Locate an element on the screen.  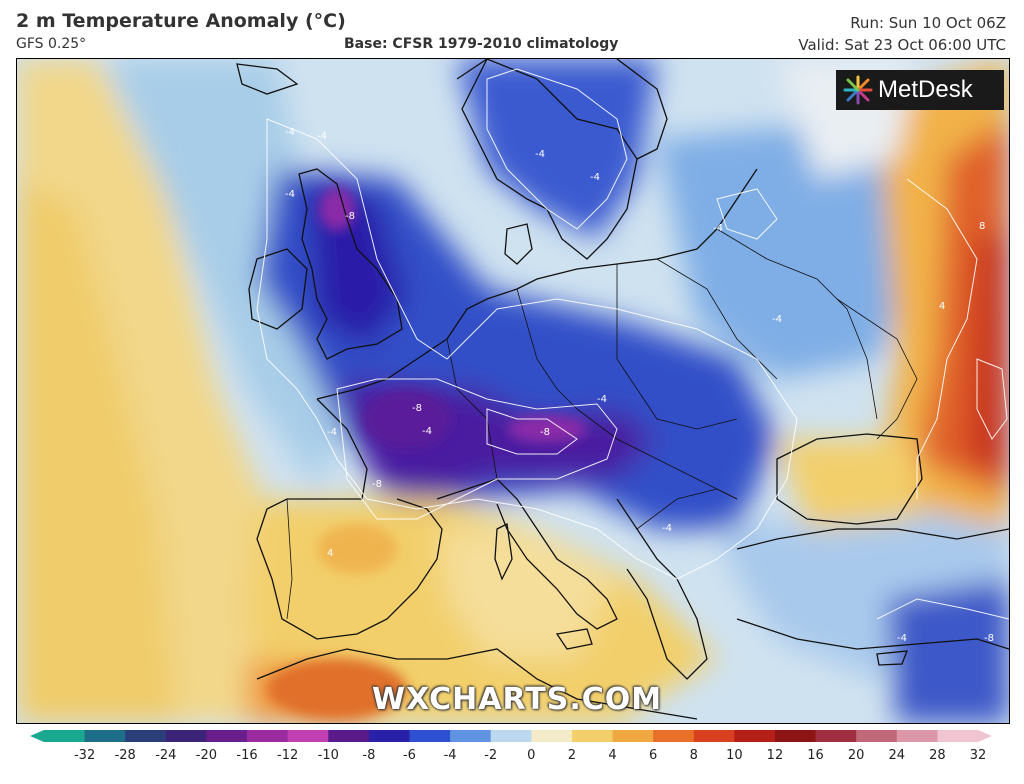
metdesk-logo-text: MetDesk is located at coordinates (925, 89).